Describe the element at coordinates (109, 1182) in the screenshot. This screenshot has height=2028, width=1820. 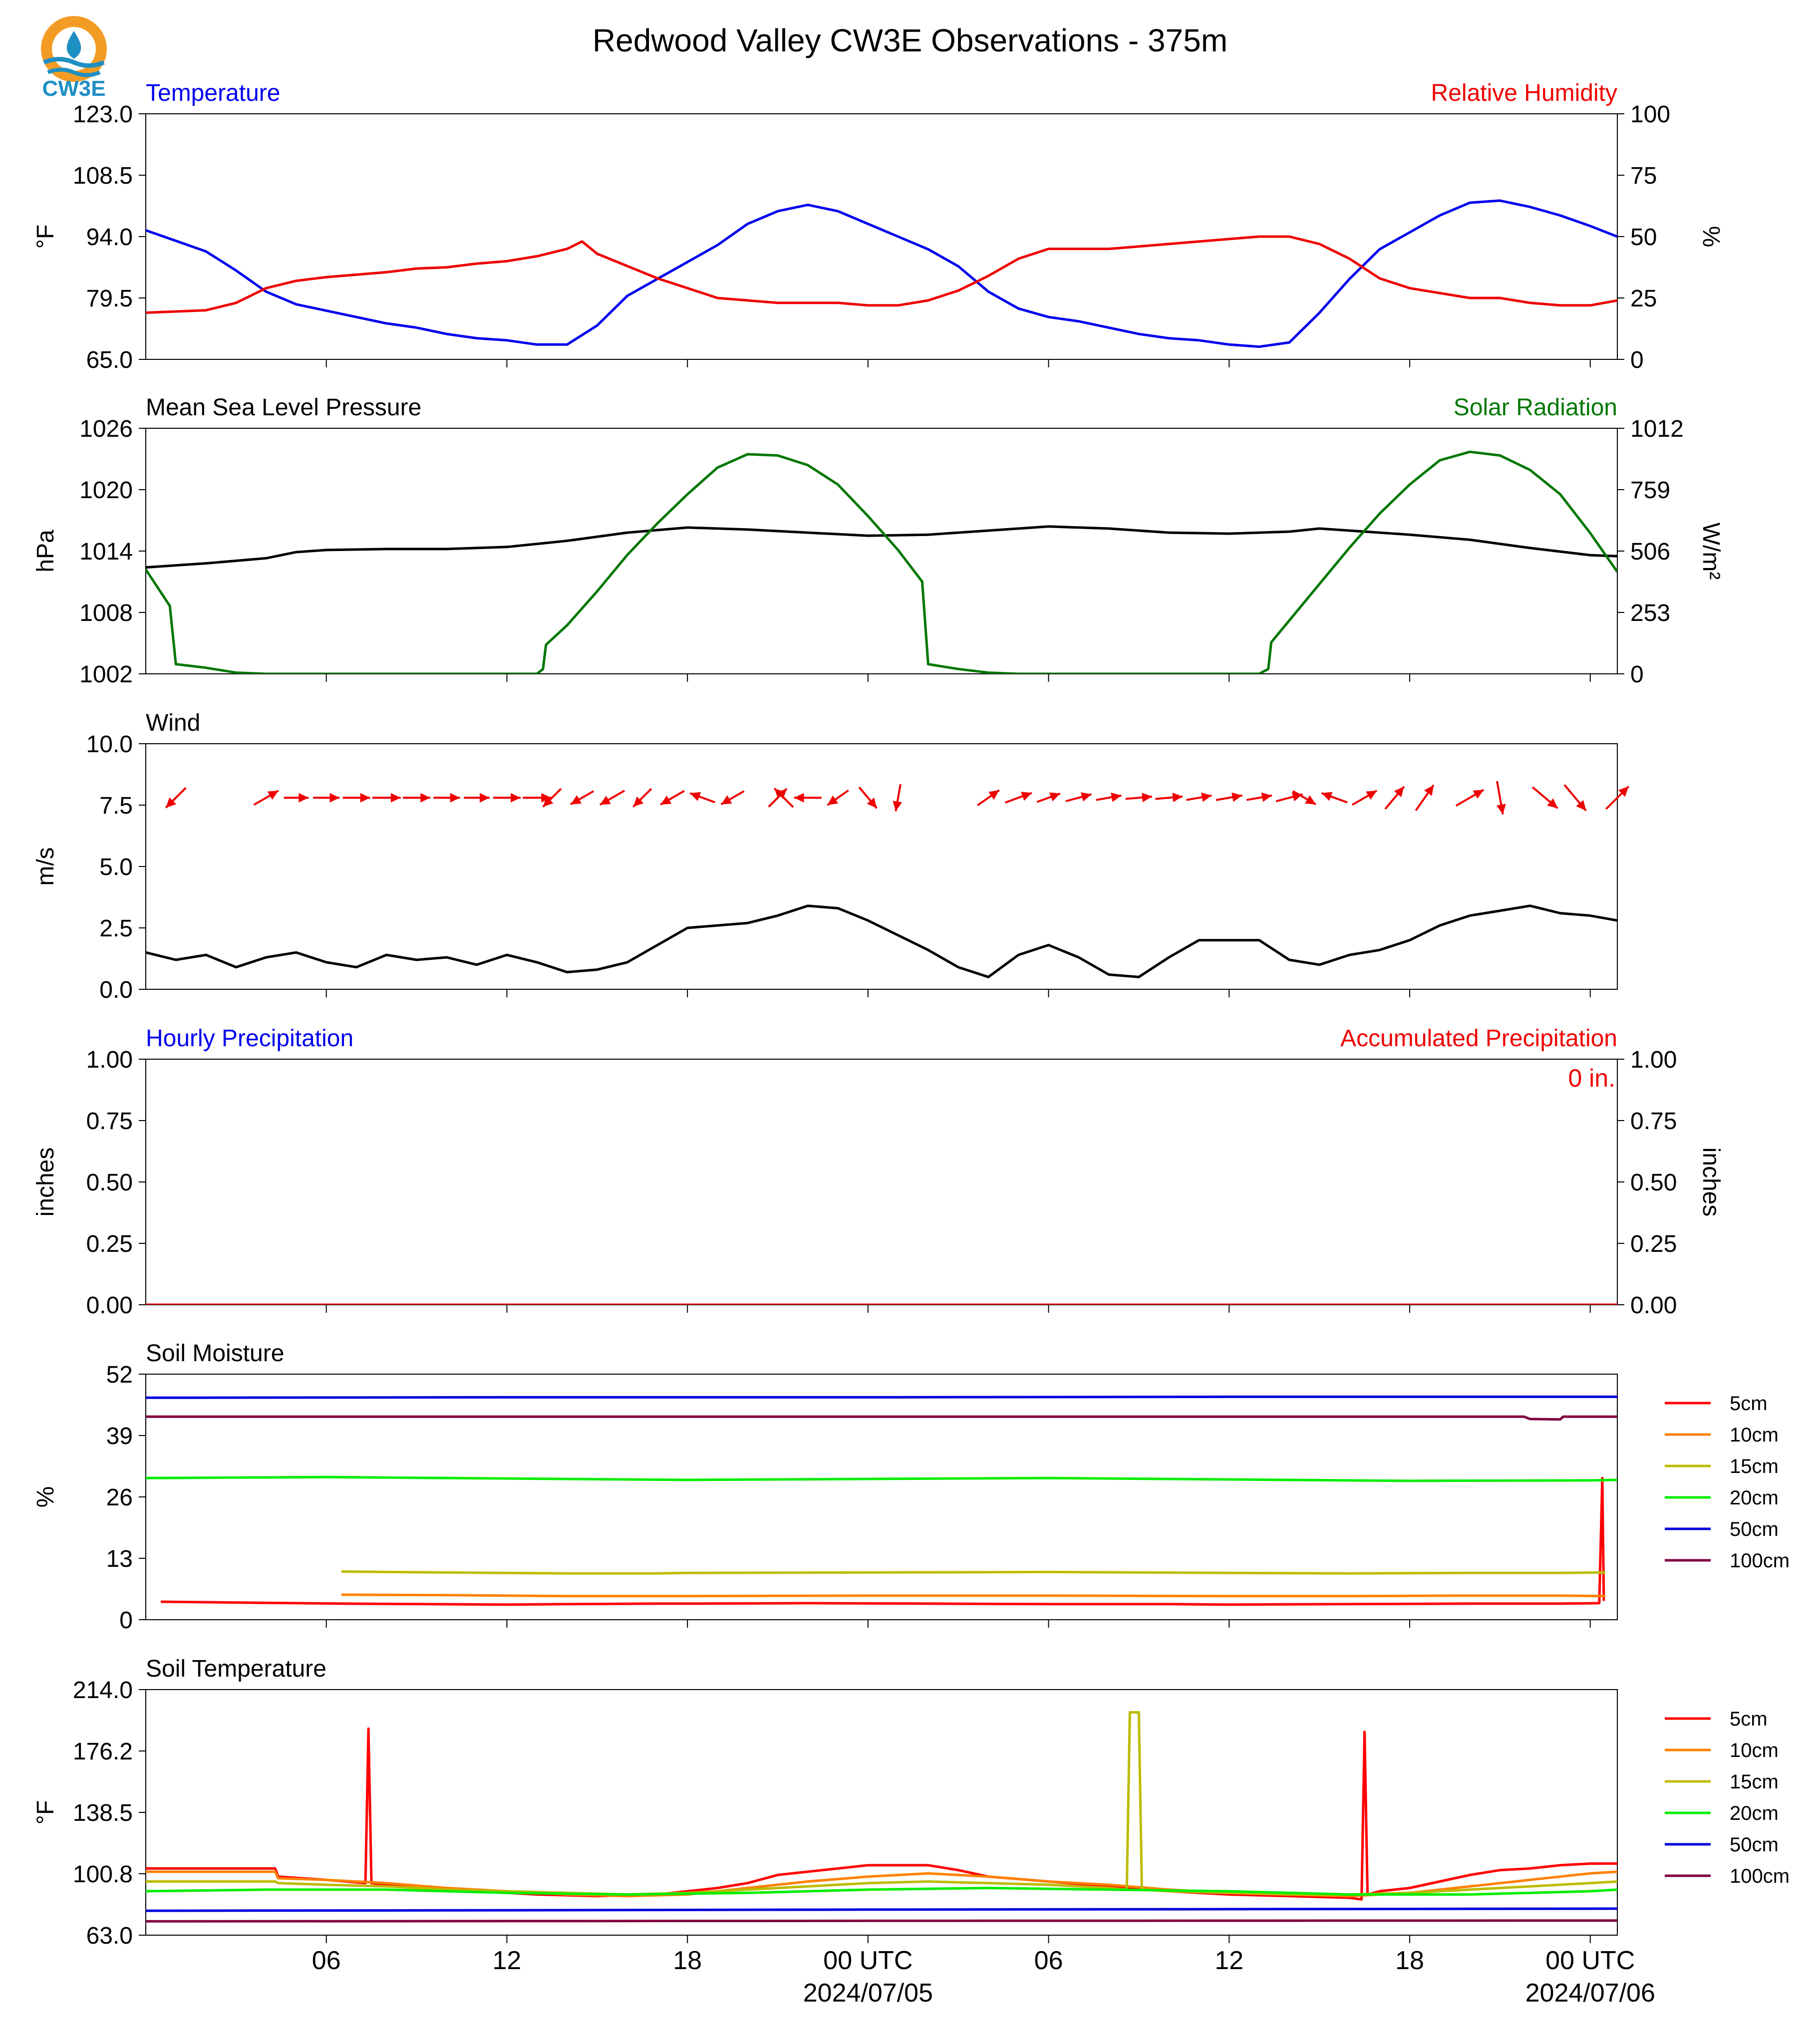
I see `y-tick-label-left: 0.50` at that location.